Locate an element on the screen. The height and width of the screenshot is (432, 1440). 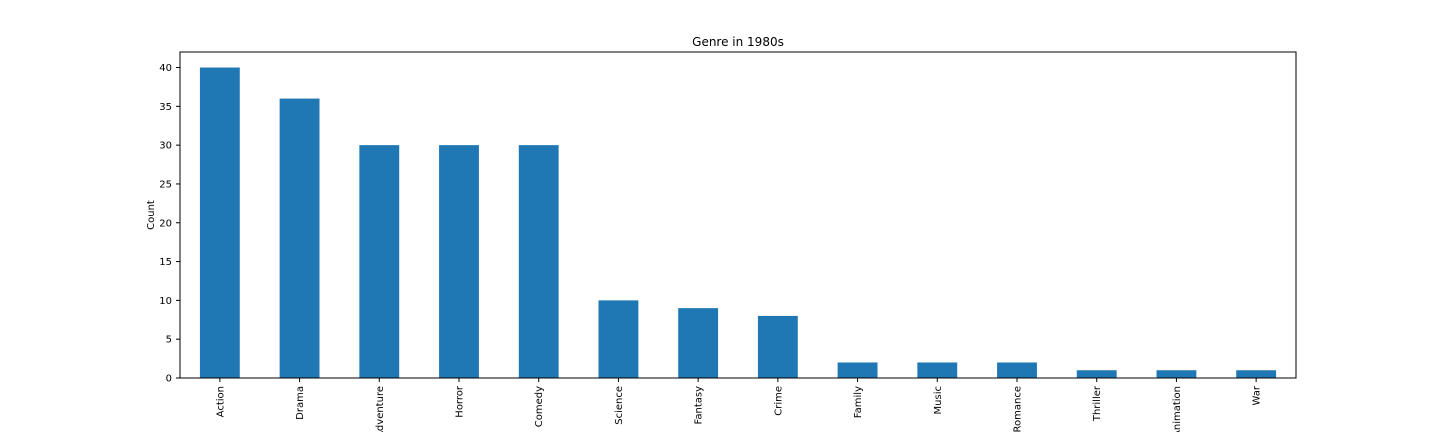
x-tick-label: Family is located at coordinates (858, 402).